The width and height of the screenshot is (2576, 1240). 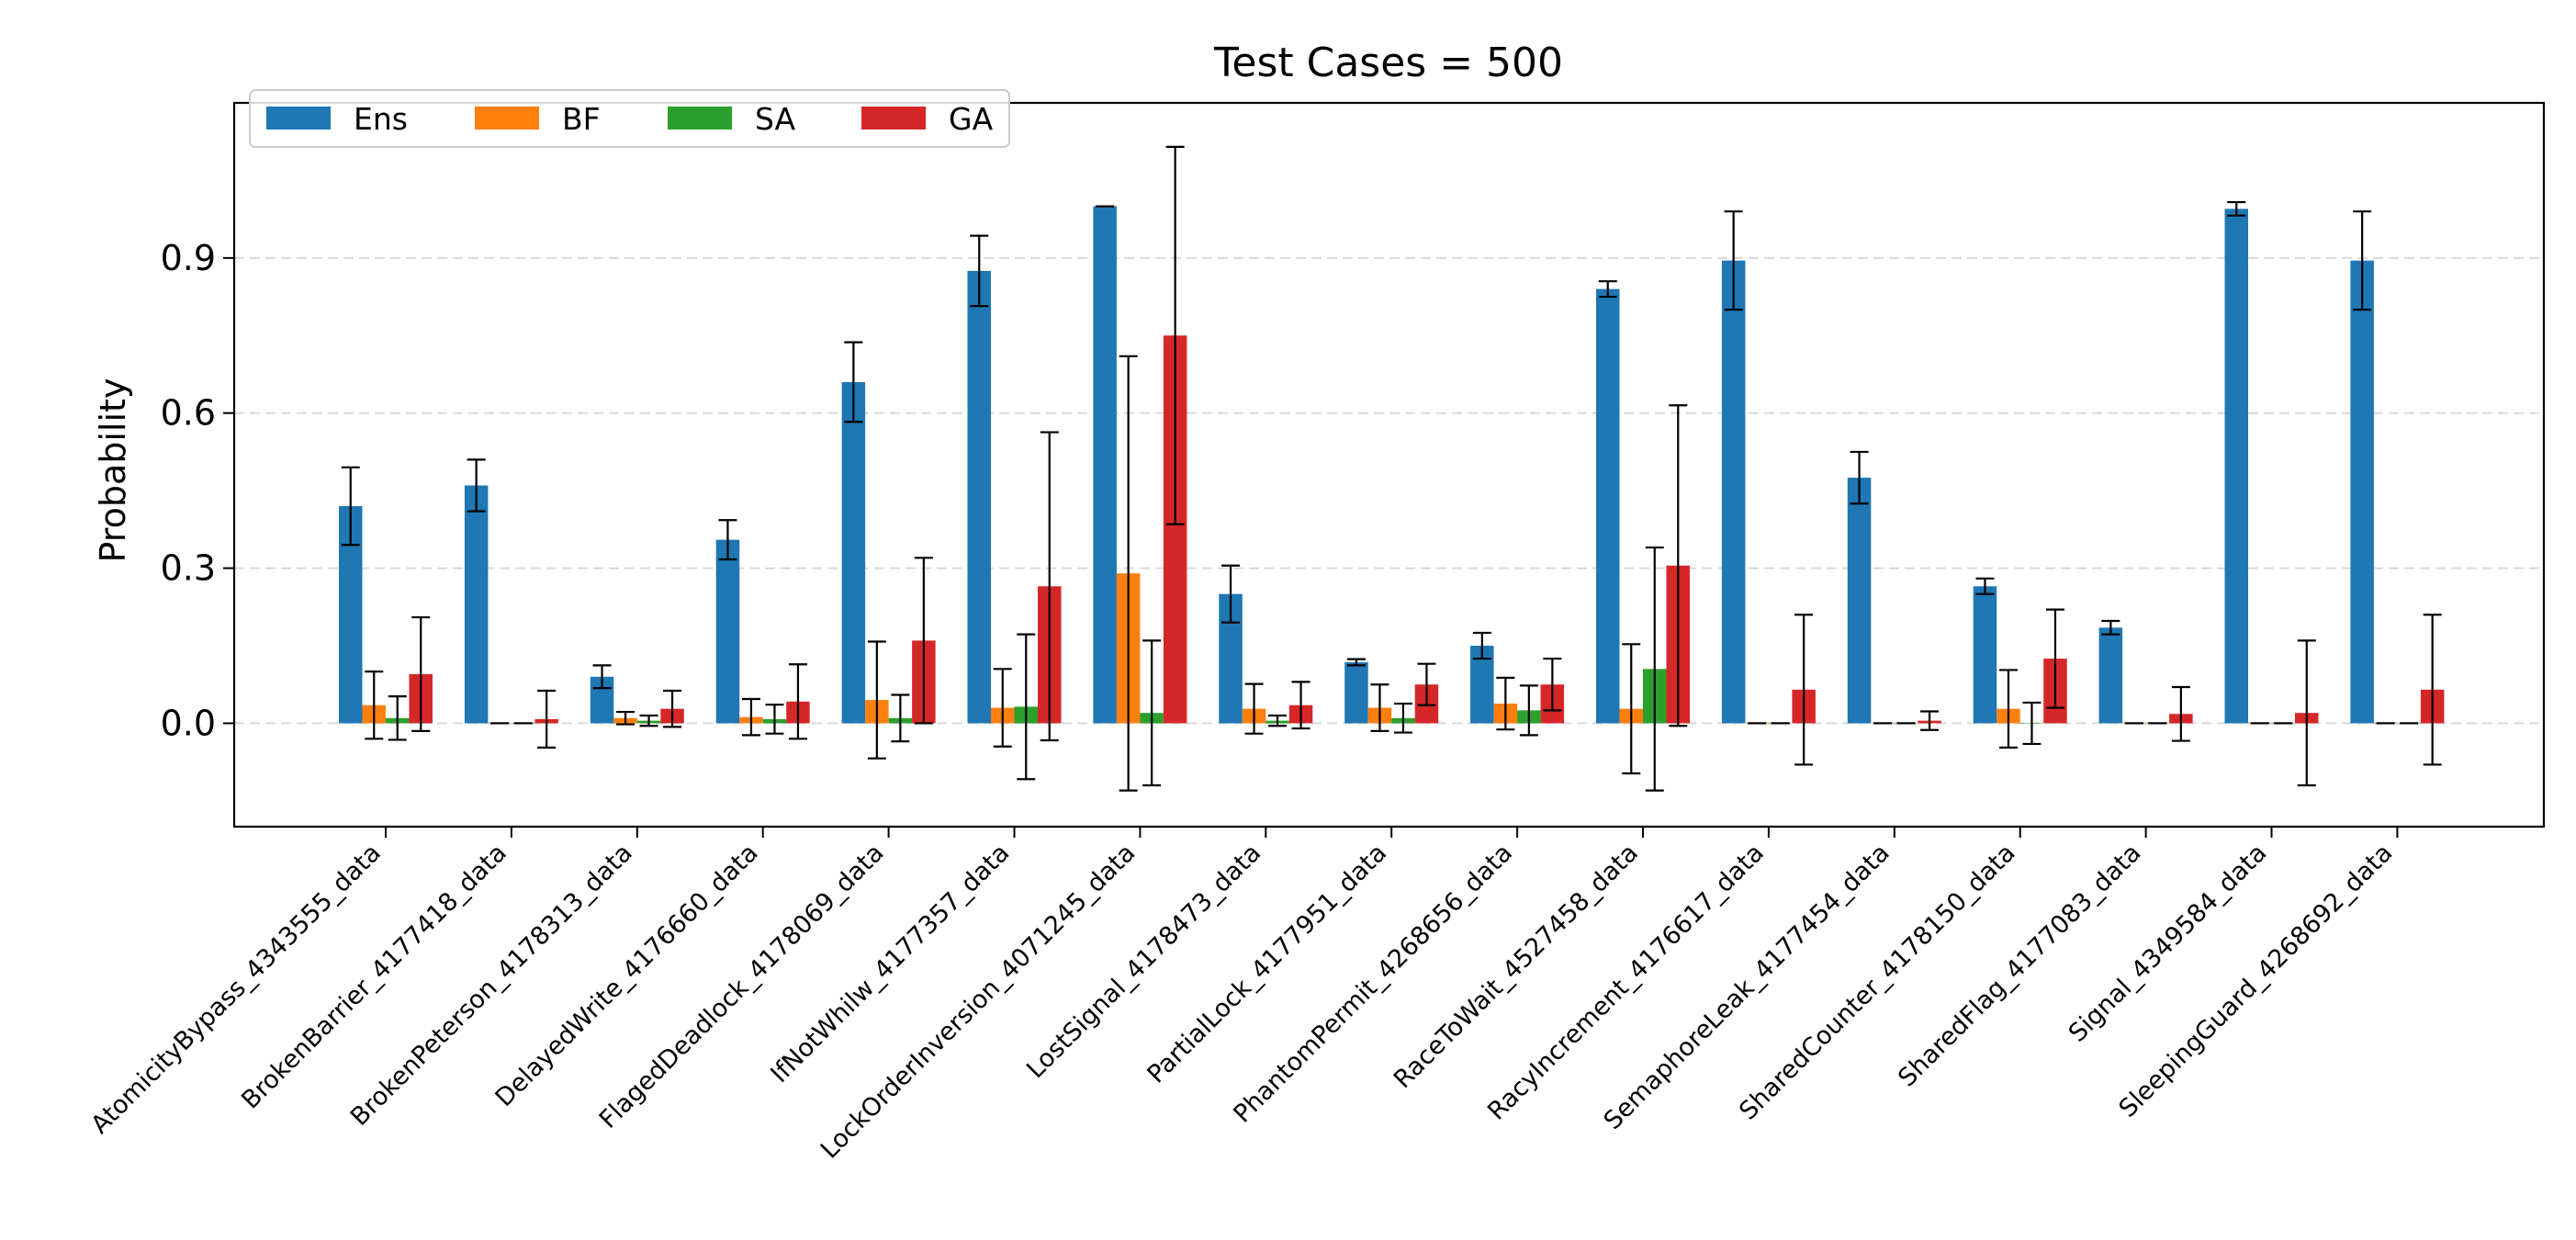 What do you see at coordinates (1877, 982) in the screenshot?
I see `x-tick-label: SharedCounter_4178150_data` at bounding box center [1877, 982].